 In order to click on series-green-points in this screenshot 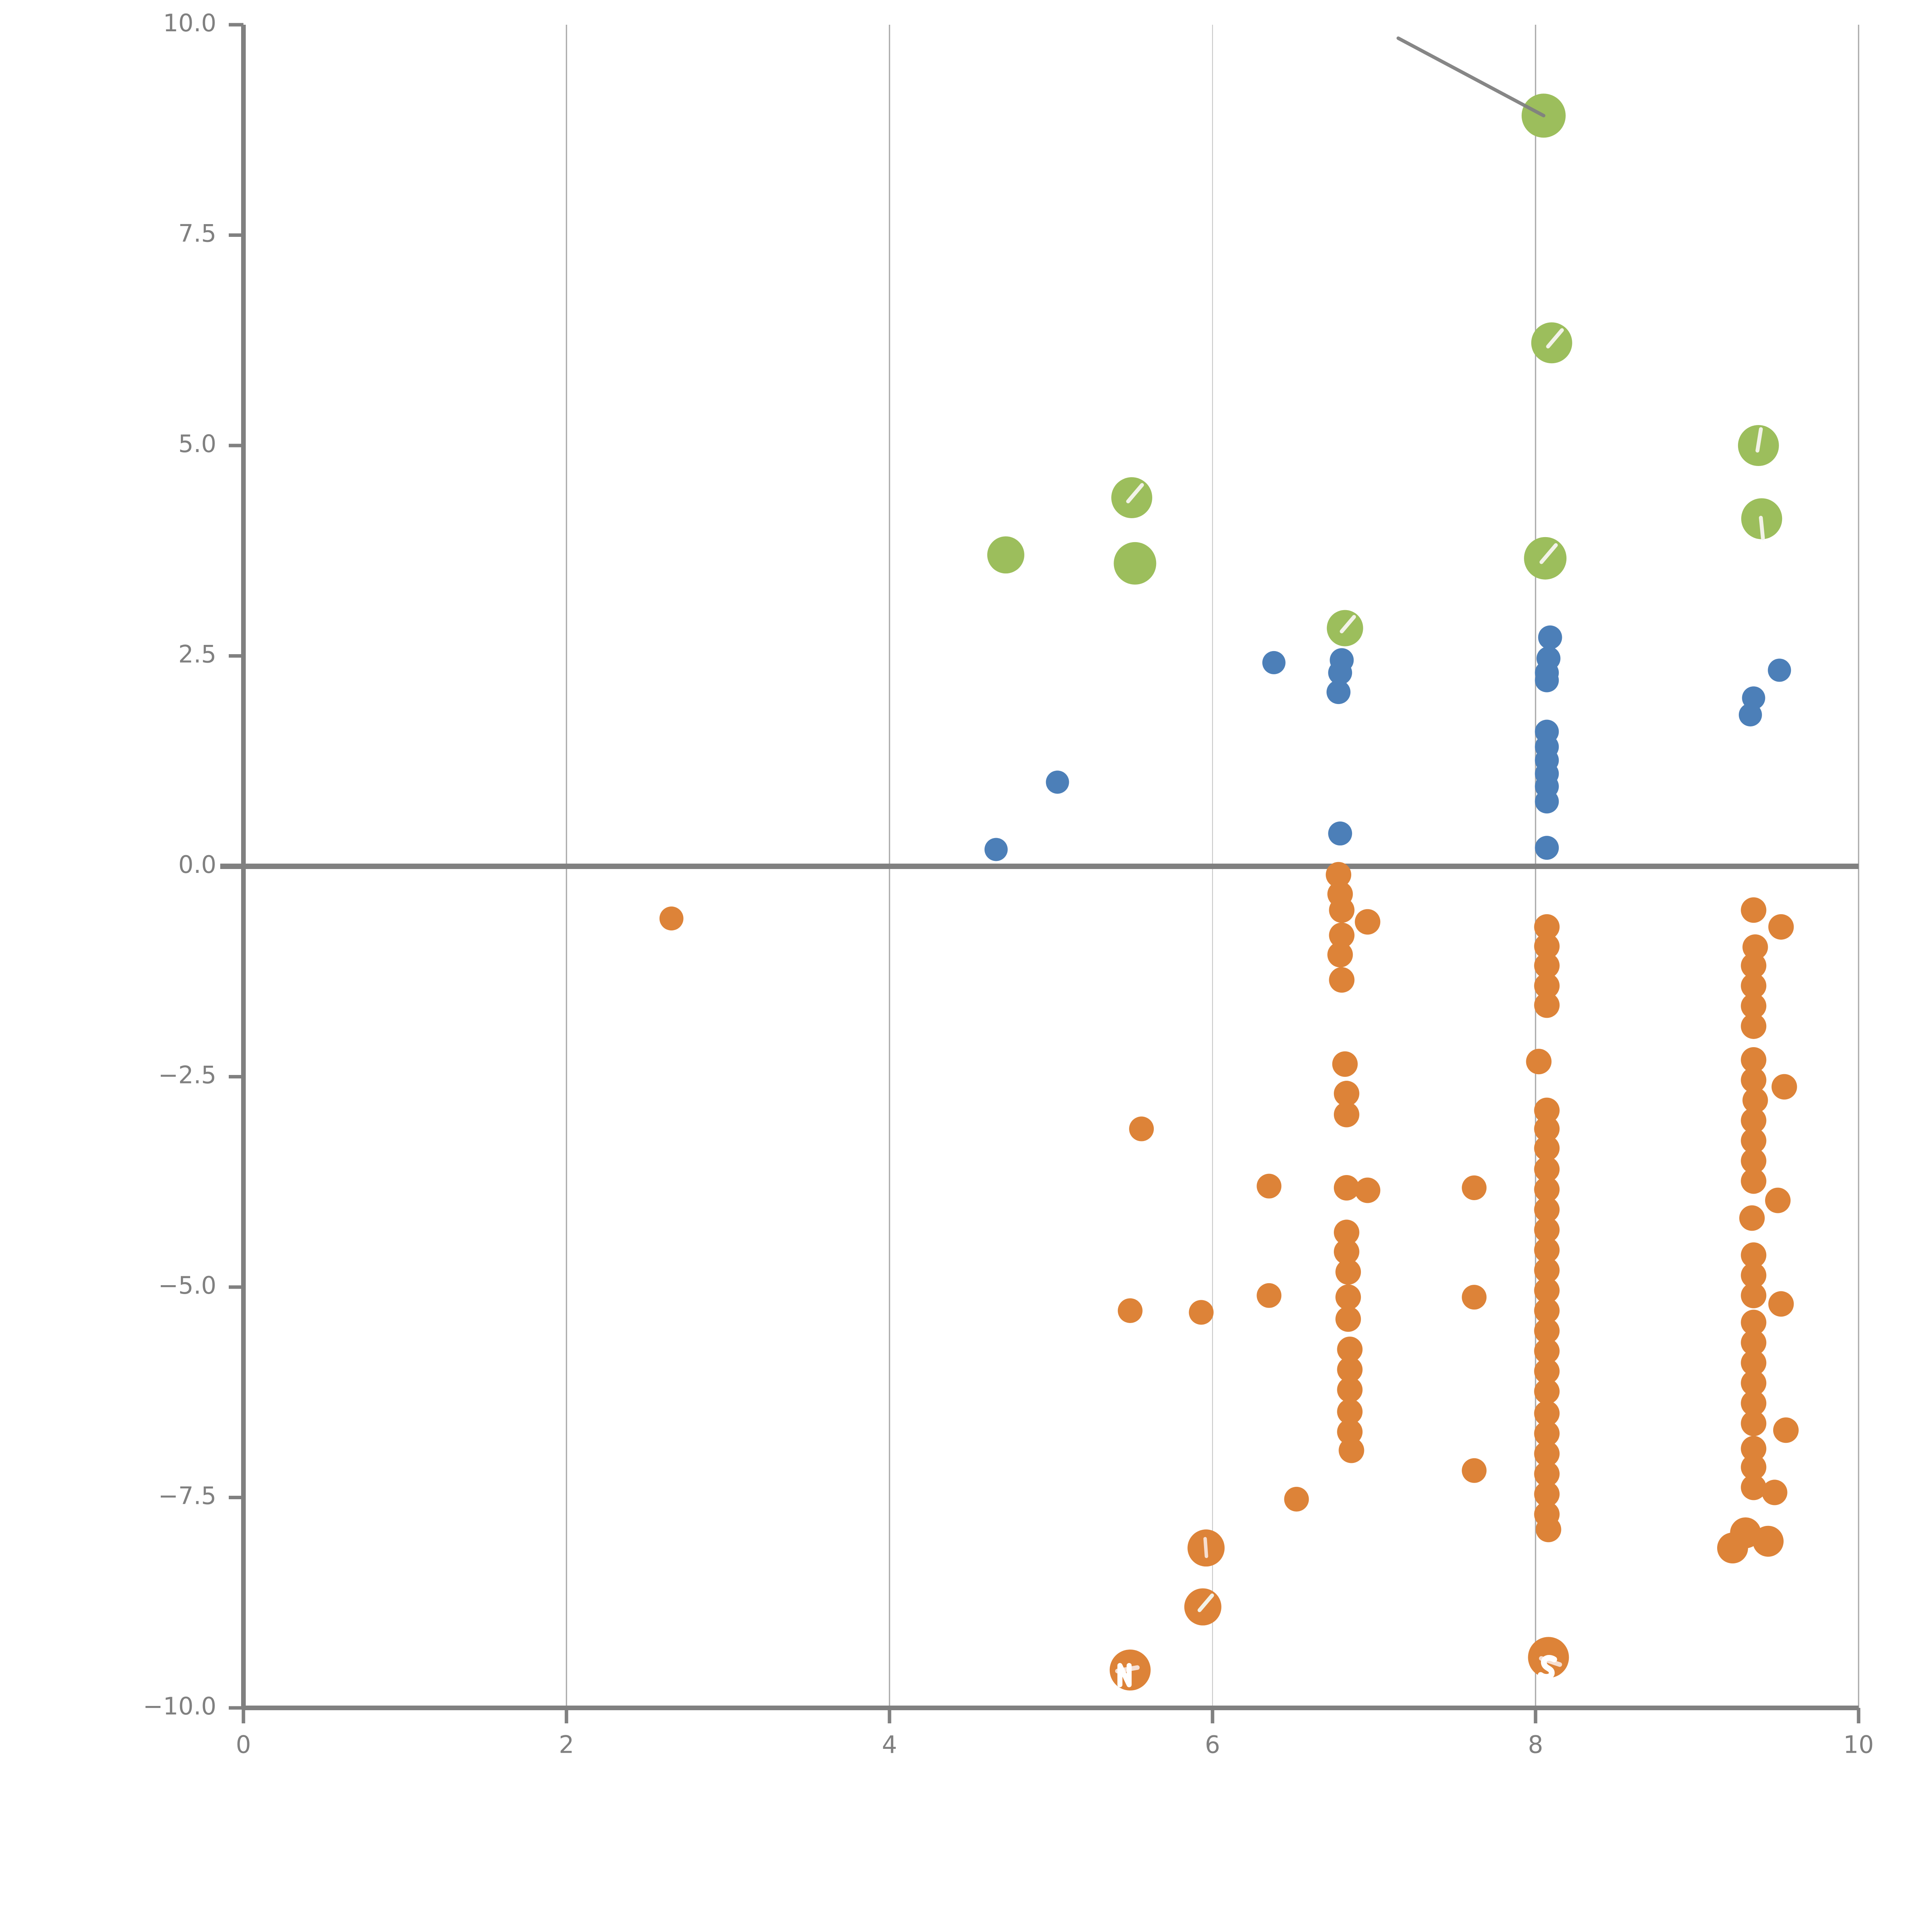, I will do `click(1384, 370)`.